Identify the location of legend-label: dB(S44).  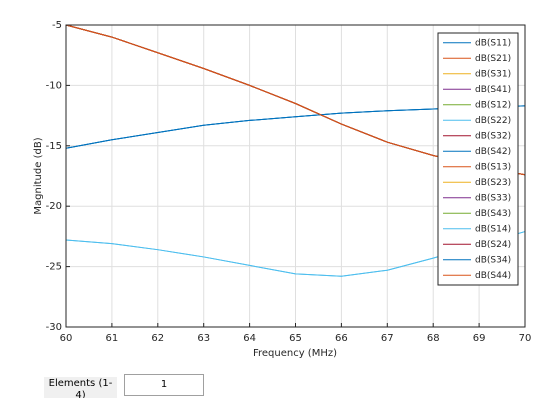
(493, 276).